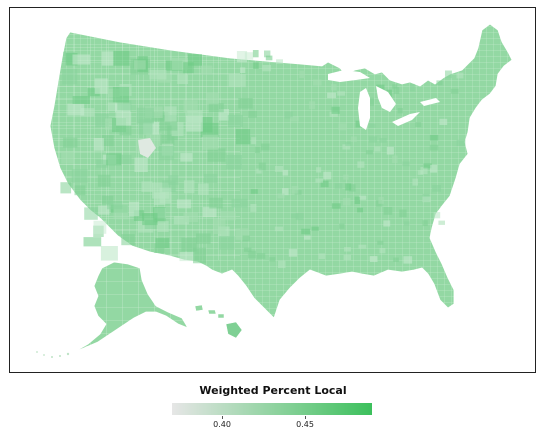 This screenshot has width=546, height=431. What do you see at coordinates (273, 390) in the screenshot?
I see `legend-title: Weighted Percent Local` at bounding box center [273, 390].